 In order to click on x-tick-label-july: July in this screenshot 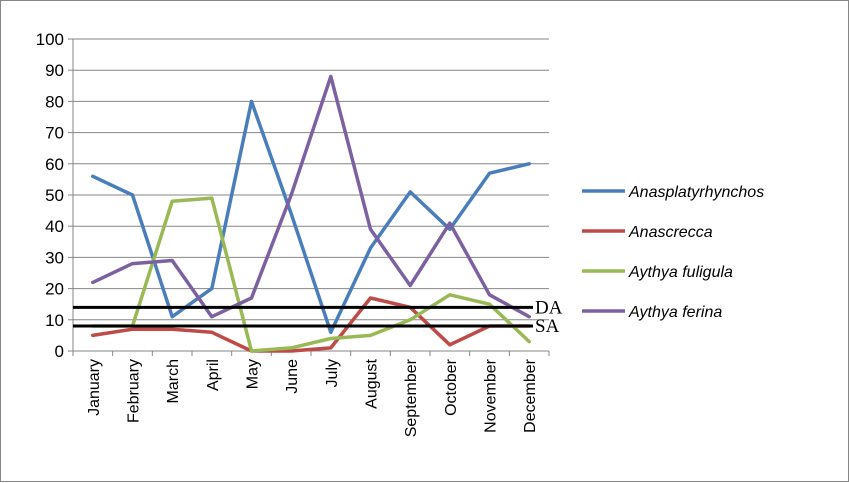, I will do `click(332, 373)`.